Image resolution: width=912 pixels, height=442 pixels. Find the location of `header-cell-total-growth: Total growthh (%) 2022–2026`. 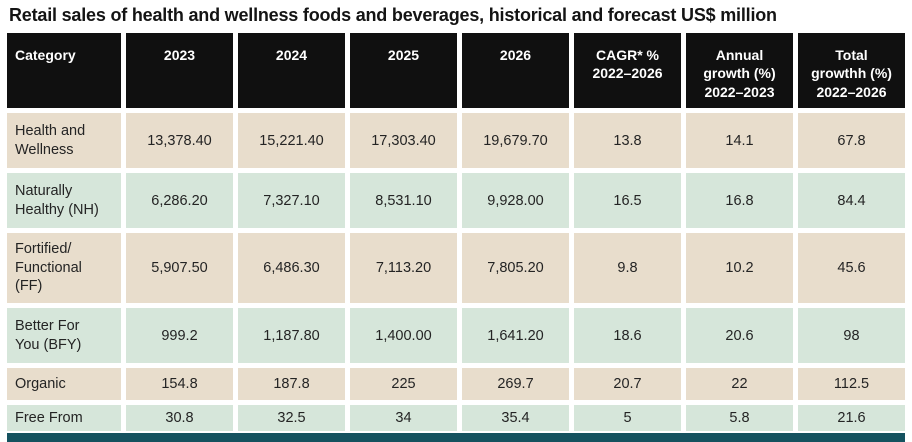

header-cell-total-growth: Total growthh (%) 2022–2026 is located at coordinates (851, 70).